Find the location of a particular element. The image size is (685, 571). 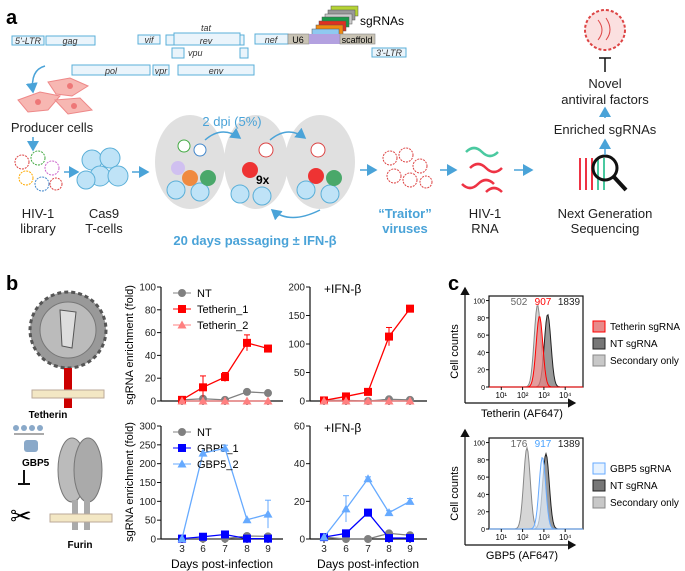

x-axis-label: GBP5 (AF647) is located at coordinates (522, 556).